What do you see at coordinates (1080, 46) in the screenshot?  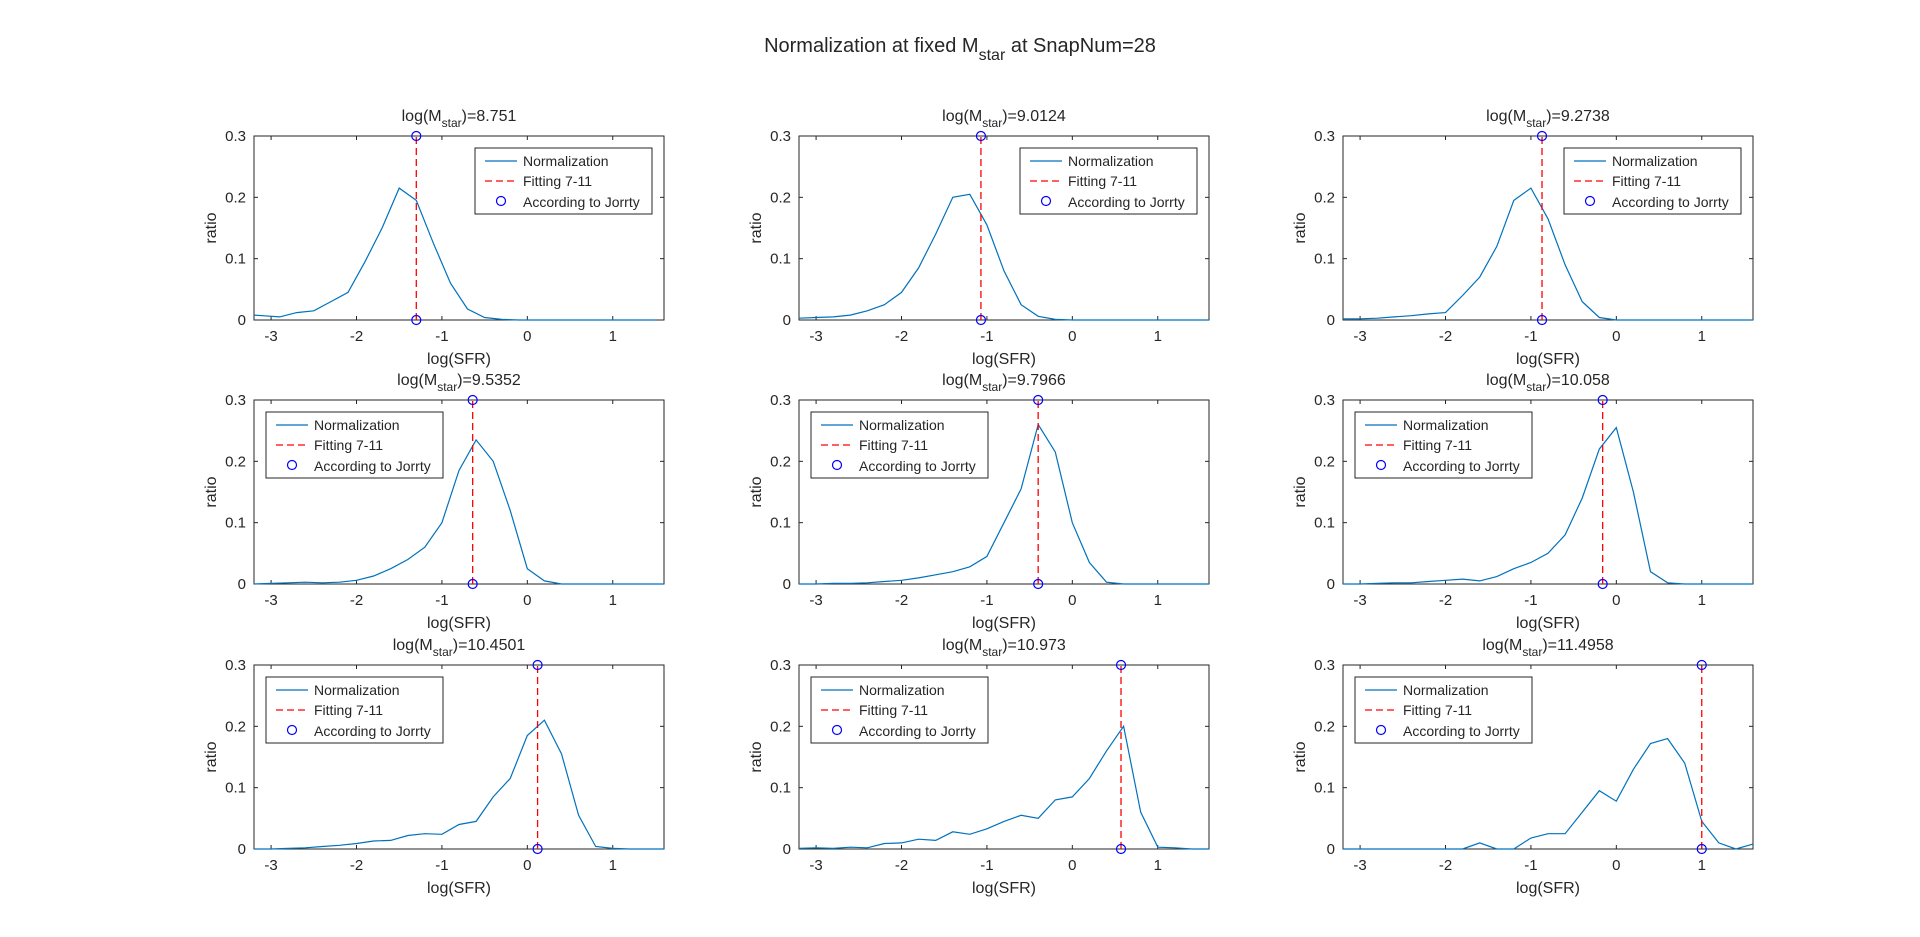 I see `figure-title-tail: at SnapNum=28` at bounding box center [1080, 46].